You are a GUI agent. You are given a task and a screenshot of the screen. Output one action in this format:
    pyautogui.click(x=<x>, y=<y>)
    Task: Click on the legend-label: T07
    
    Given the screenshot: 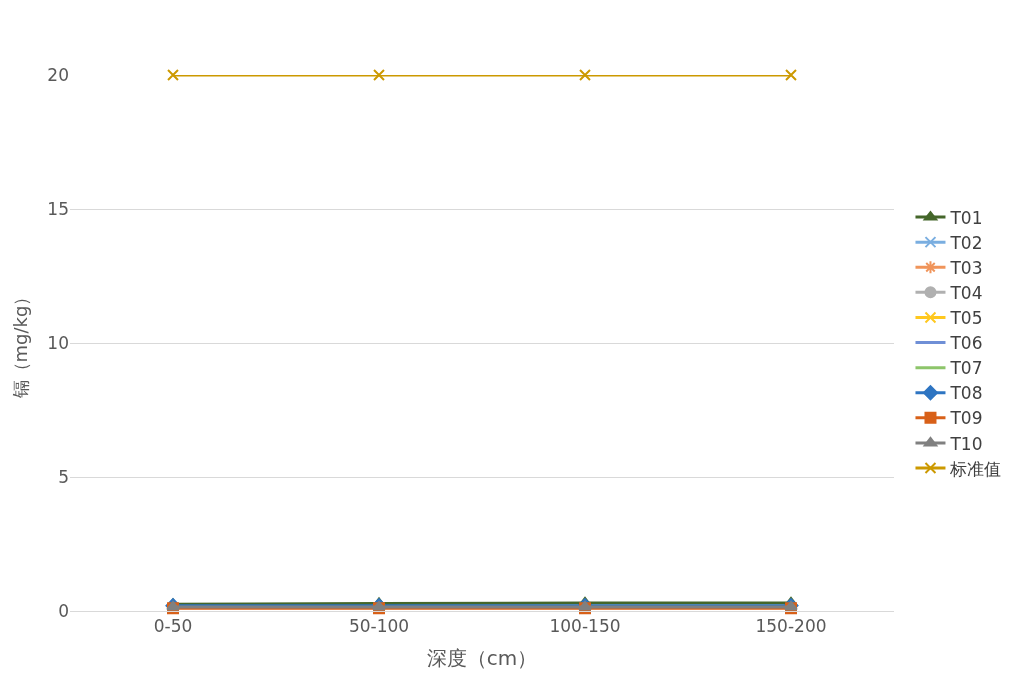 What is the action you would take?
    pyautogui.click(x=966, y=368)
    